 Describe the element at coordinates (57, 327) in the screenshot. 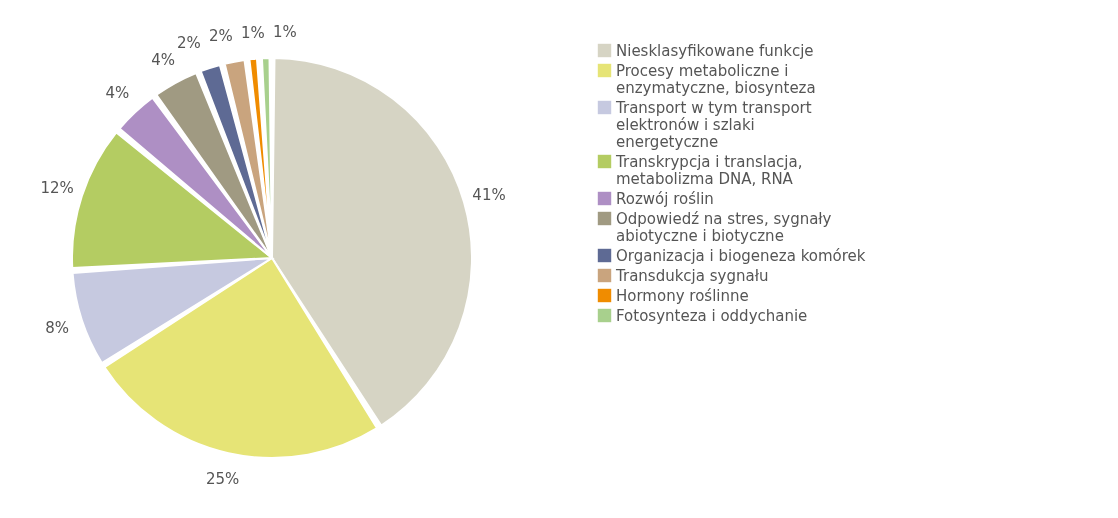

I see `data-label: 8%` at that location.